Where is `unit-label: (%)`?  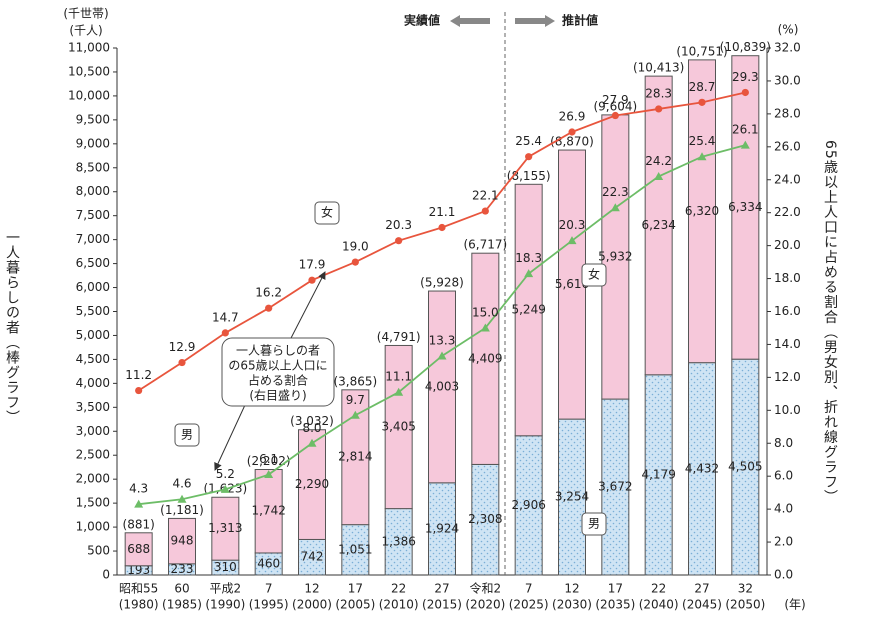 unit-label: (%) is located at coordinates (788, 30).